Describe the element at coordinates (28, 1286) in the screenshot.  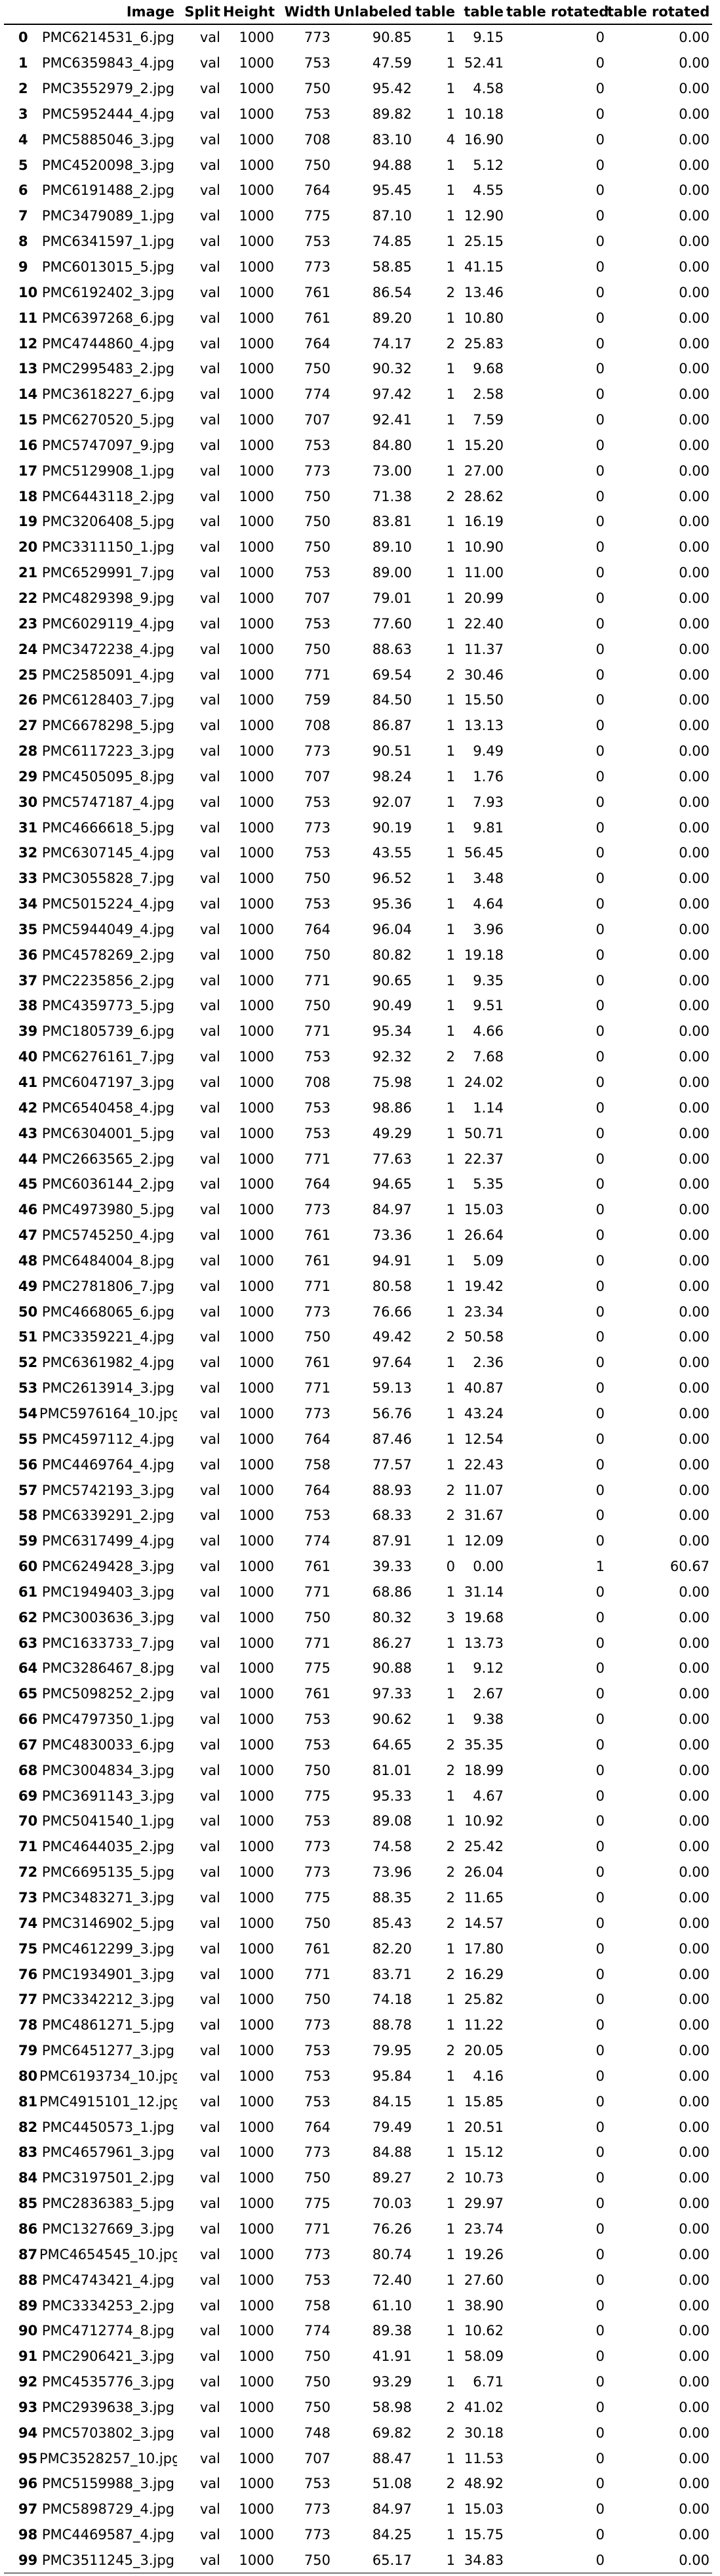
I see `row-index: 49` at that location.